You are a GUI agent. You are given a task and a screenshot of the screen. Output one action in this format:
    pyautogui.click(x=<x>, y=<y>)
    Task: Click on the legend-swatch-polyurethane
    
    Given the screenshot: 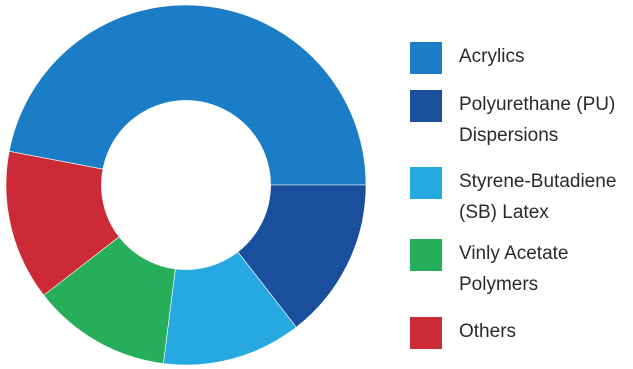 What is the action you would take?
    pyautogui.click(x=426, y=106)
    